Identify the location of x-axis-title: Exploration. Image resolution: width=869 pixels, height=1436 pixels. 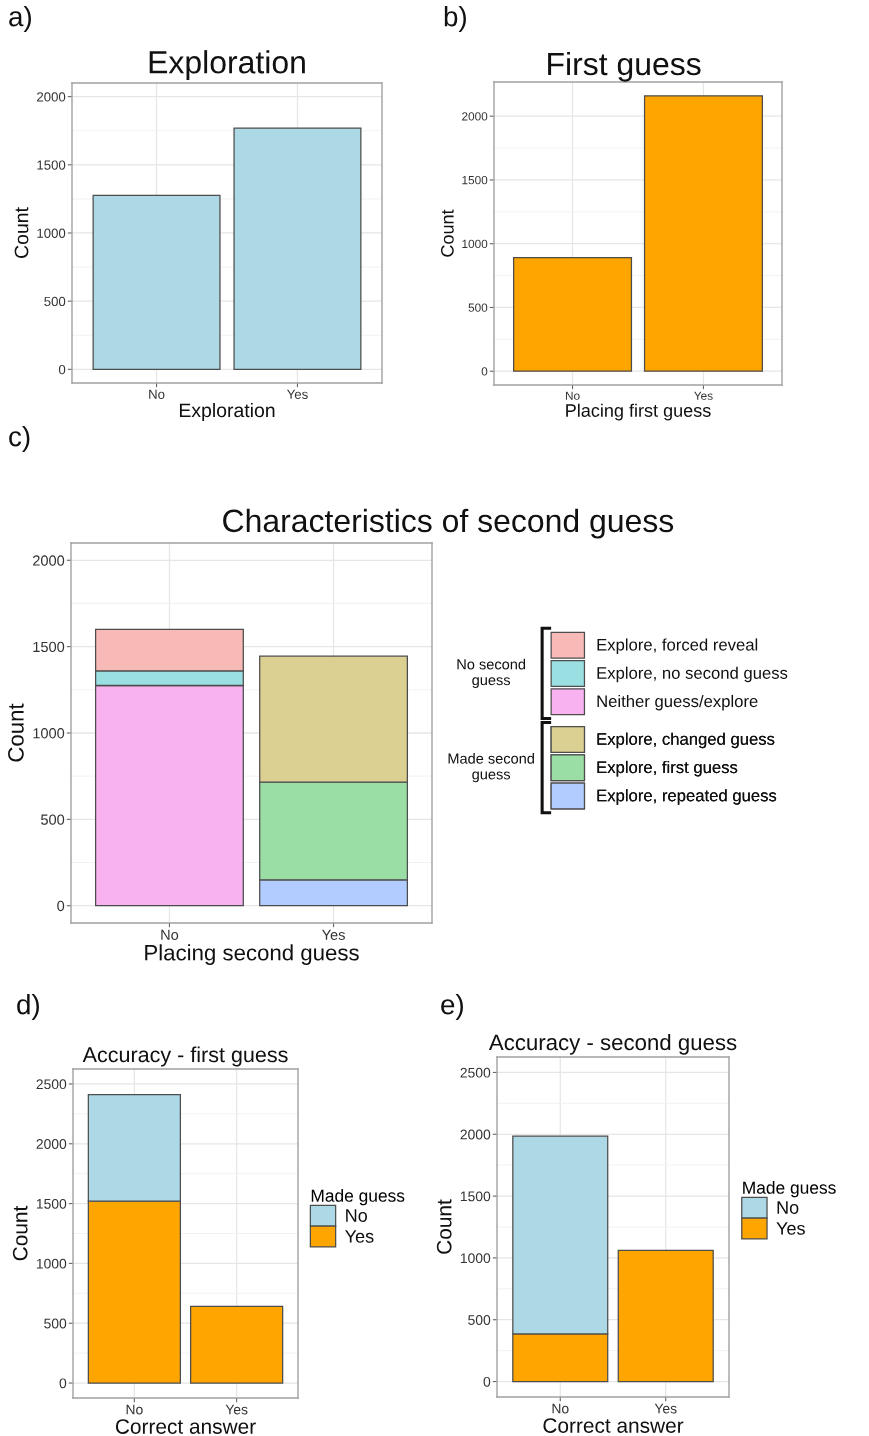
(227, 412).